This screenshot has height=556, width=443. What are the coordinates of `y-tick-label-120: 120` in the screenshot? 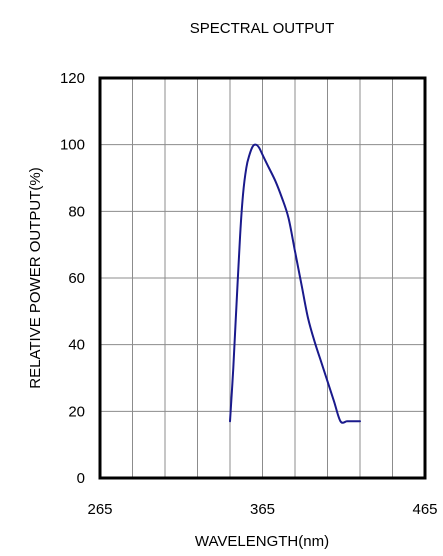 It's located at (72, 78).